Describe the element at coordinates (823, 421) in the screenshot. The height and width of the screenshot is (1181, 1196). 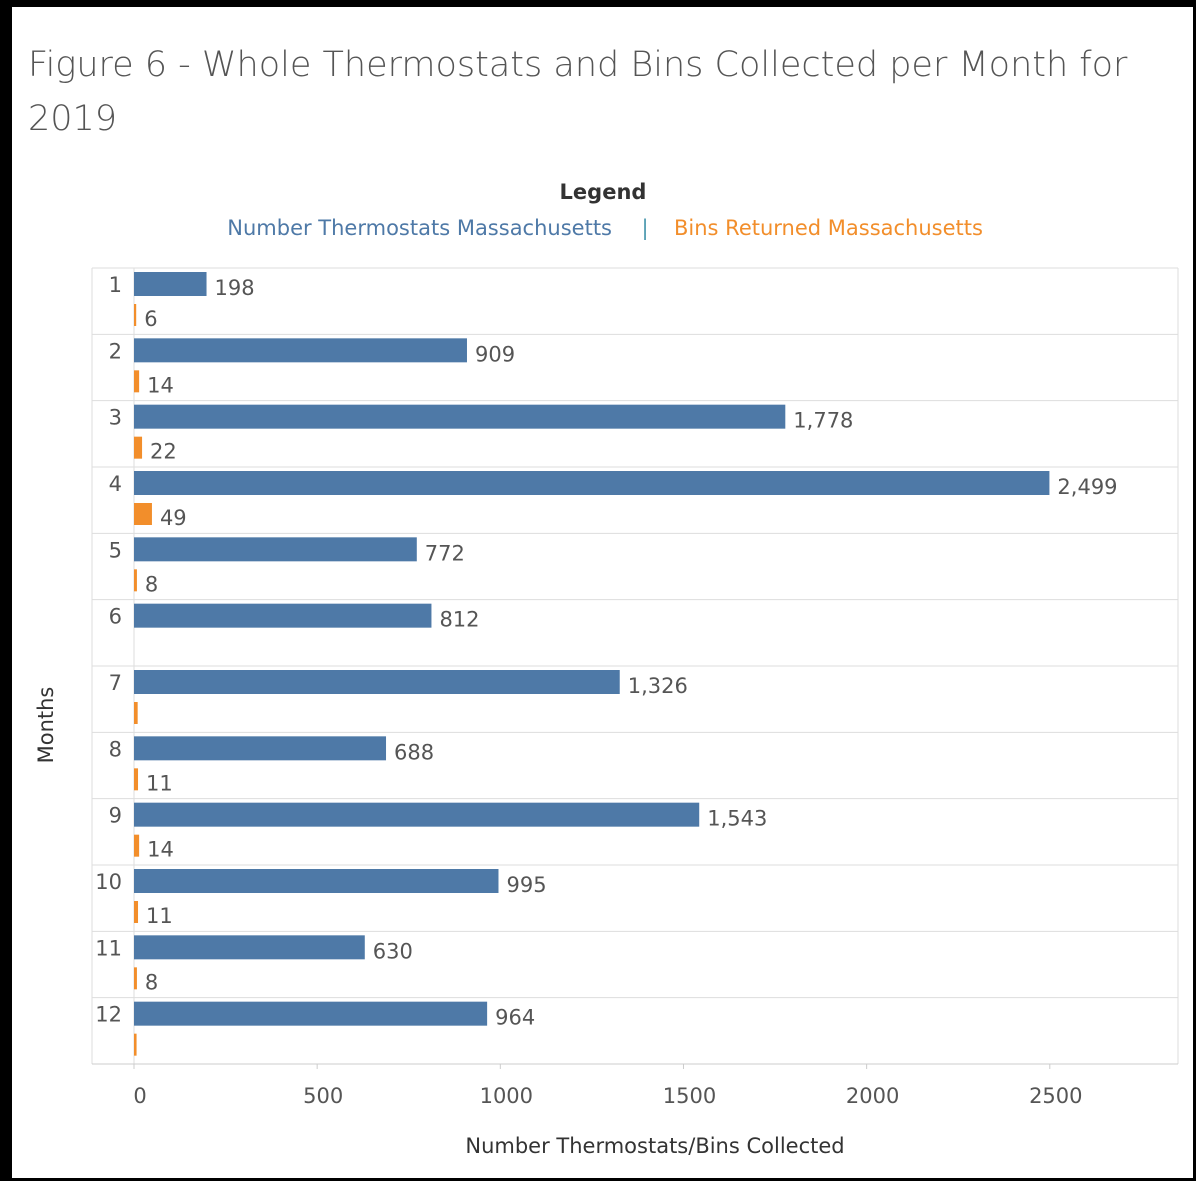
I see `data-label: 1,778` at that location.